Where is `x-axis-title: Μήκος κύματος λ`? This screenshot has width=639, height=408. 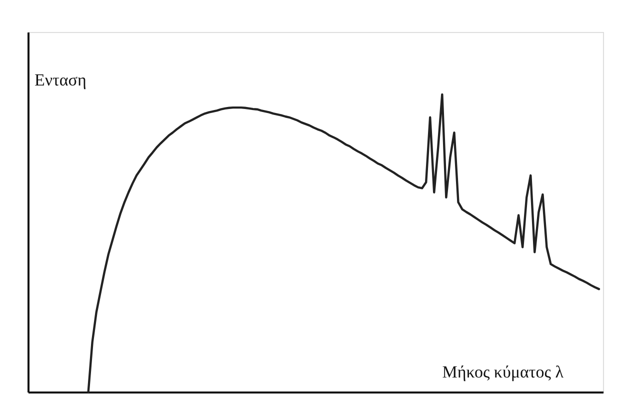 x-axis-title: Μήκος κύματος λ is located at coordinates (503, 372).